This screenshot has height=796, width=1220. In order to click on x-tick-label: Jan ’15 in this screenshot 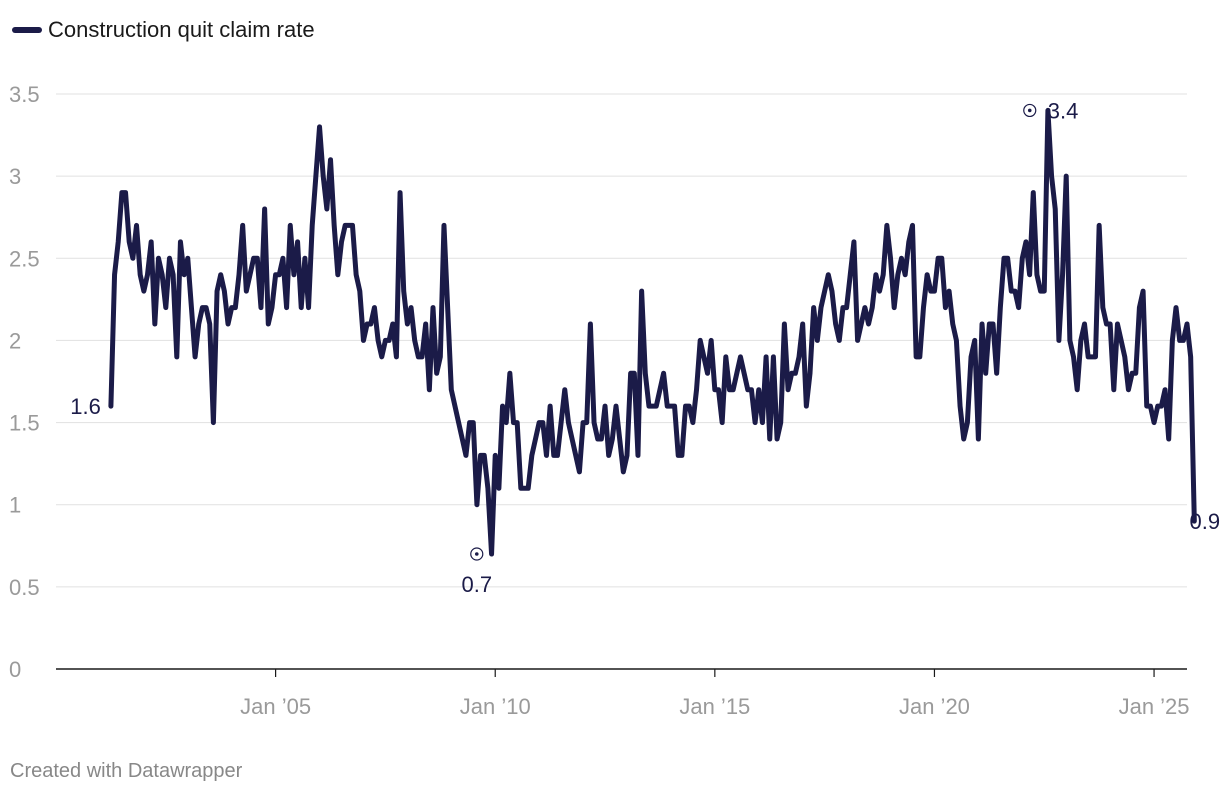, I will do `click(714, 706)`.